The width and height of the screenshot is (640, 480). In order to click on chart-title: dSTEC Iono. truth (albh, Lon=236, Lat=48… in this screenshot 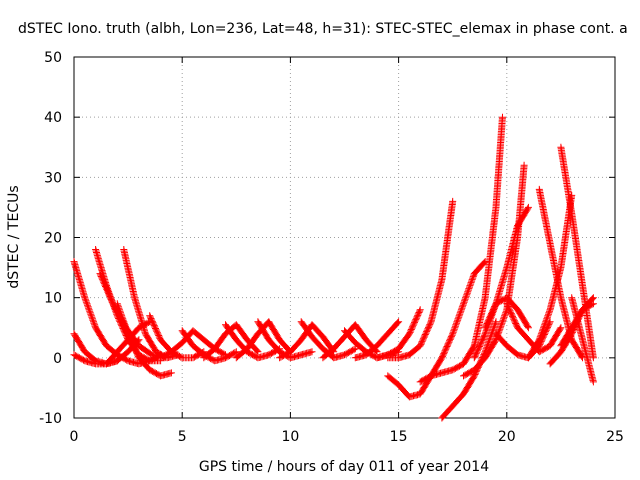, I will do `click(323, 29)`.